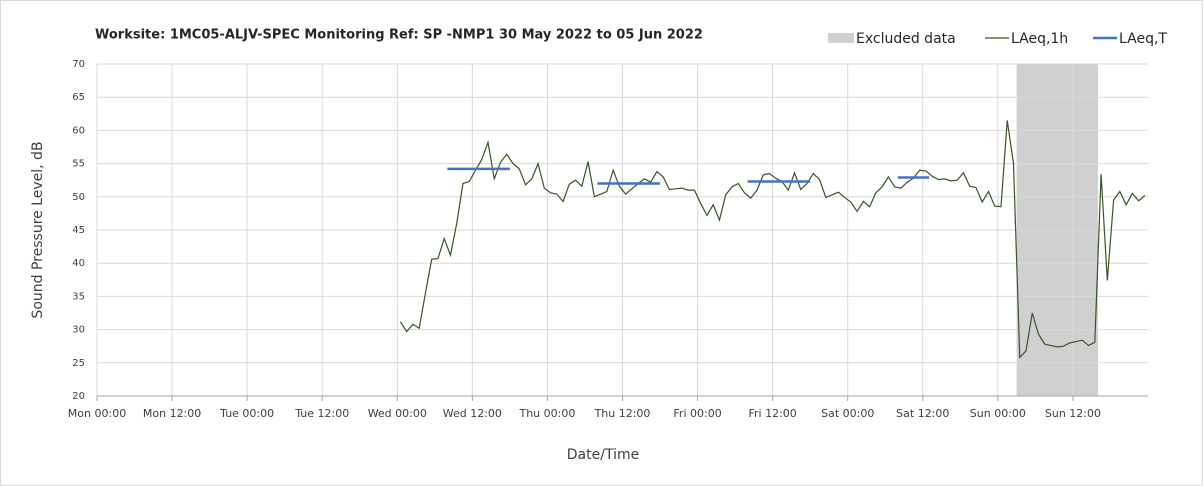 The height and width of the screenshot is (486, 1203). I want to click on y-tick-label: 65, so click(78, 97).